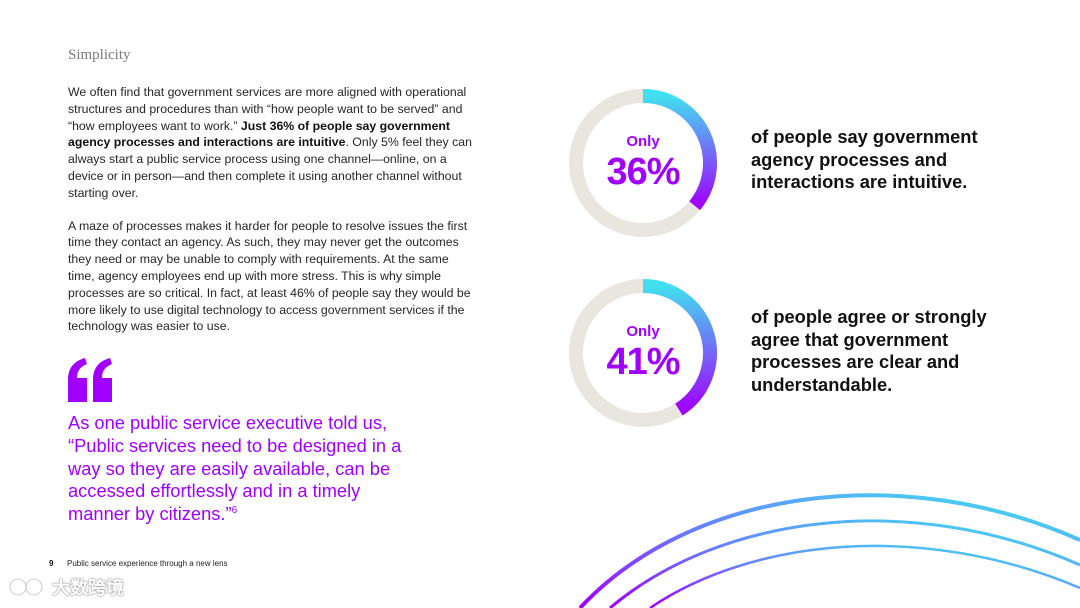  I want to click on watermark-logo-icon, so click(26, 587).